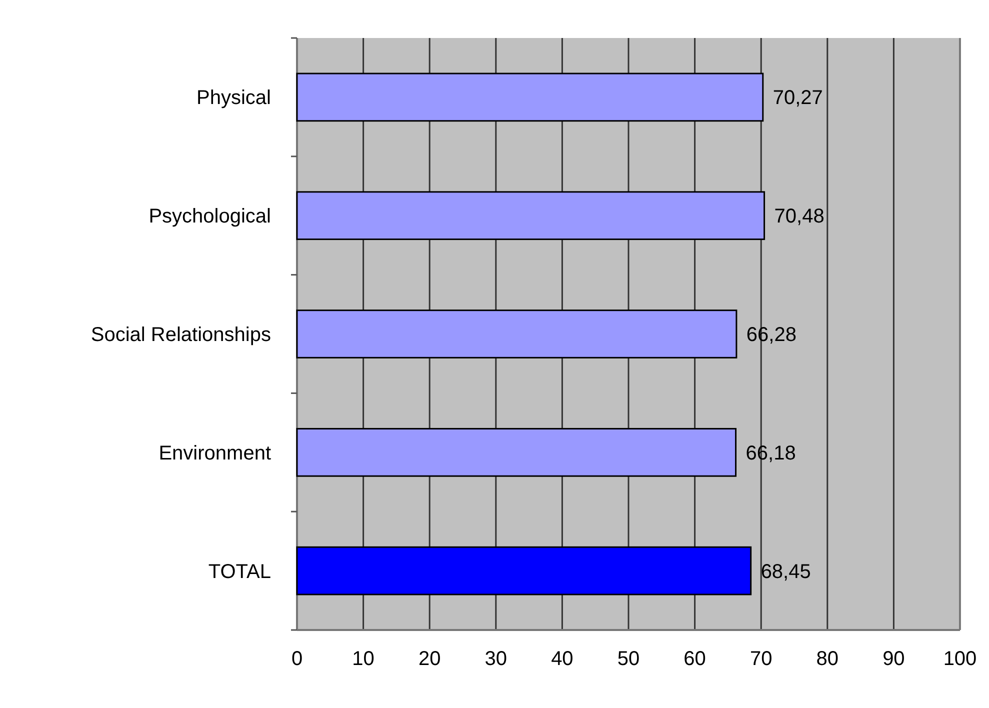 This screenshot has height=708, width=989. I want to click on data-label: 70,27, so click(797, 98).